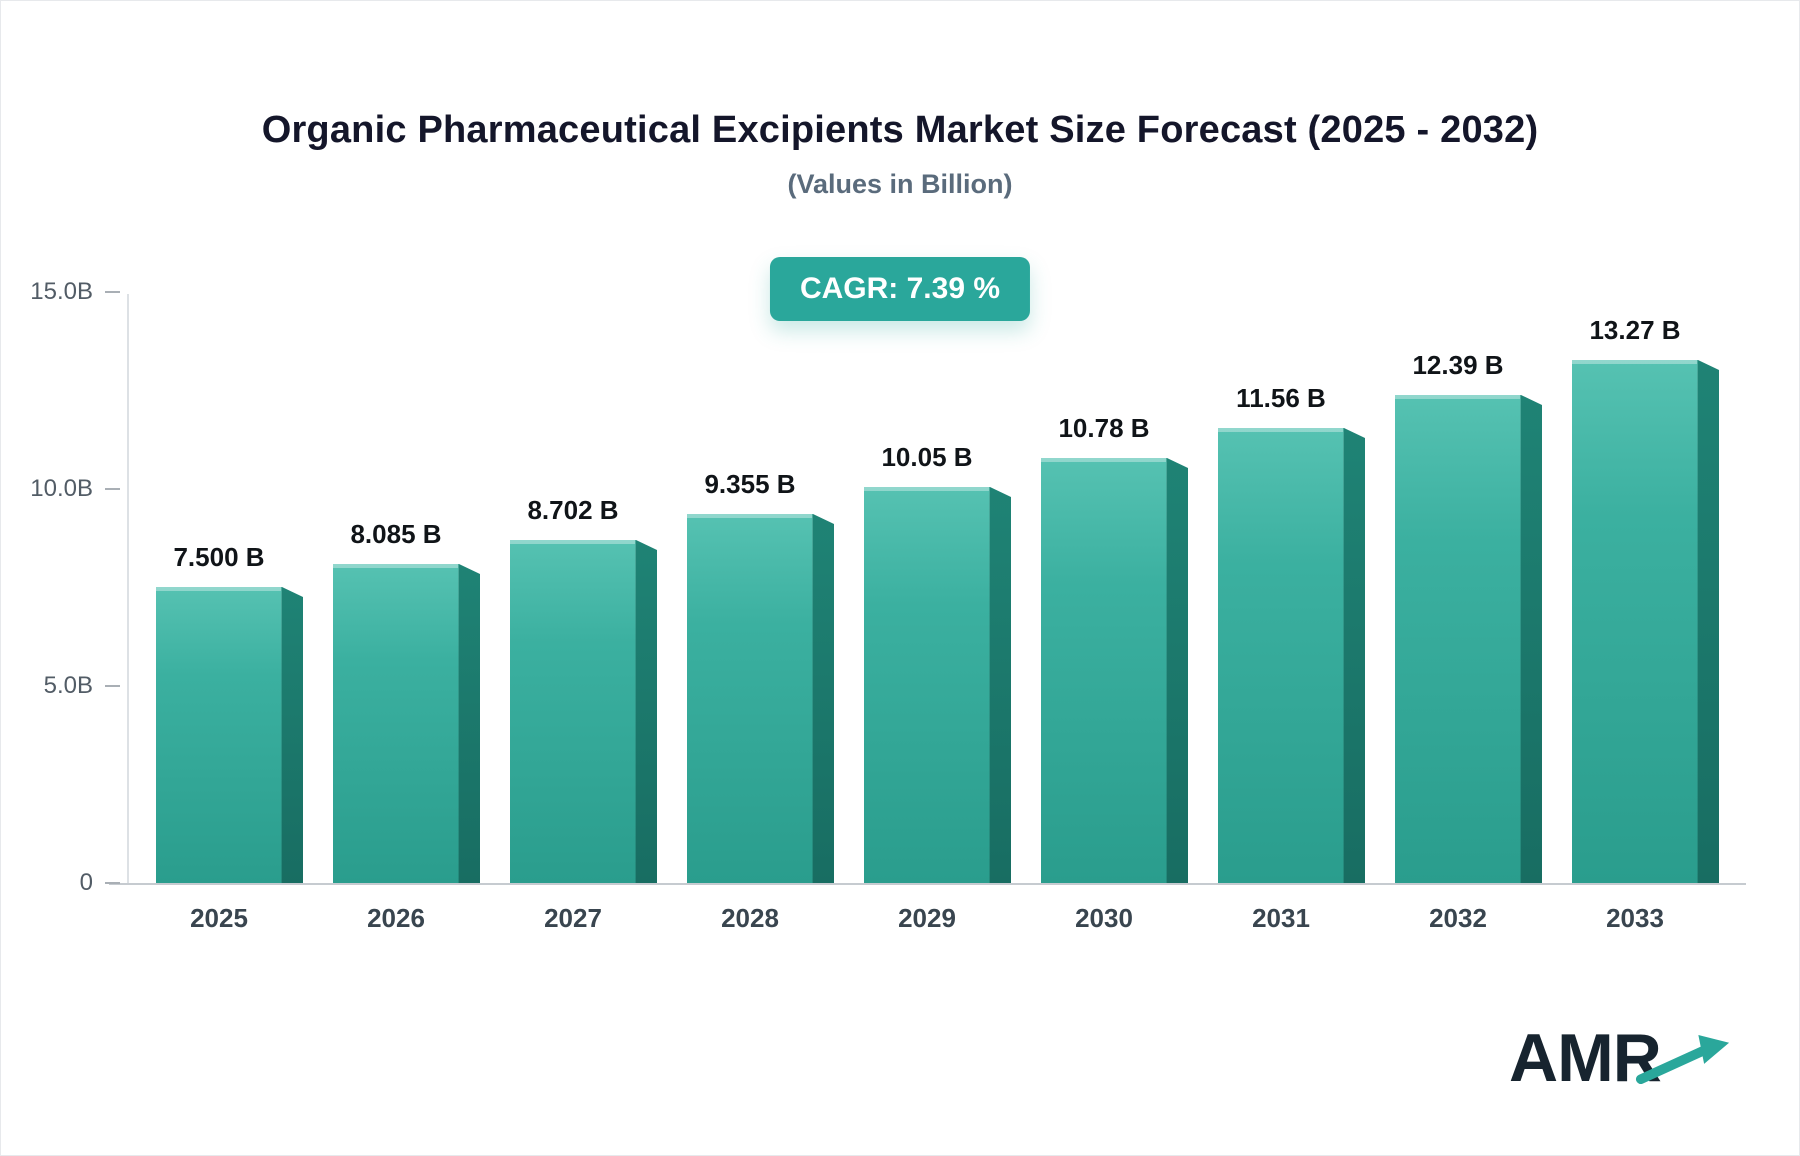 Image resolution: width=1800 pixels, height=1156 pixels. I want to click on bar-group: 10.78 B, so click(1114, 648).